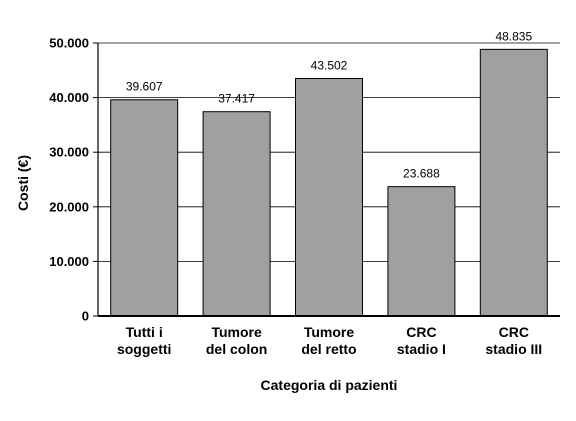 The width and height of the screenshot is (576, 421). I want to click on y-axis-title: Costi (€), so click(23, 183).